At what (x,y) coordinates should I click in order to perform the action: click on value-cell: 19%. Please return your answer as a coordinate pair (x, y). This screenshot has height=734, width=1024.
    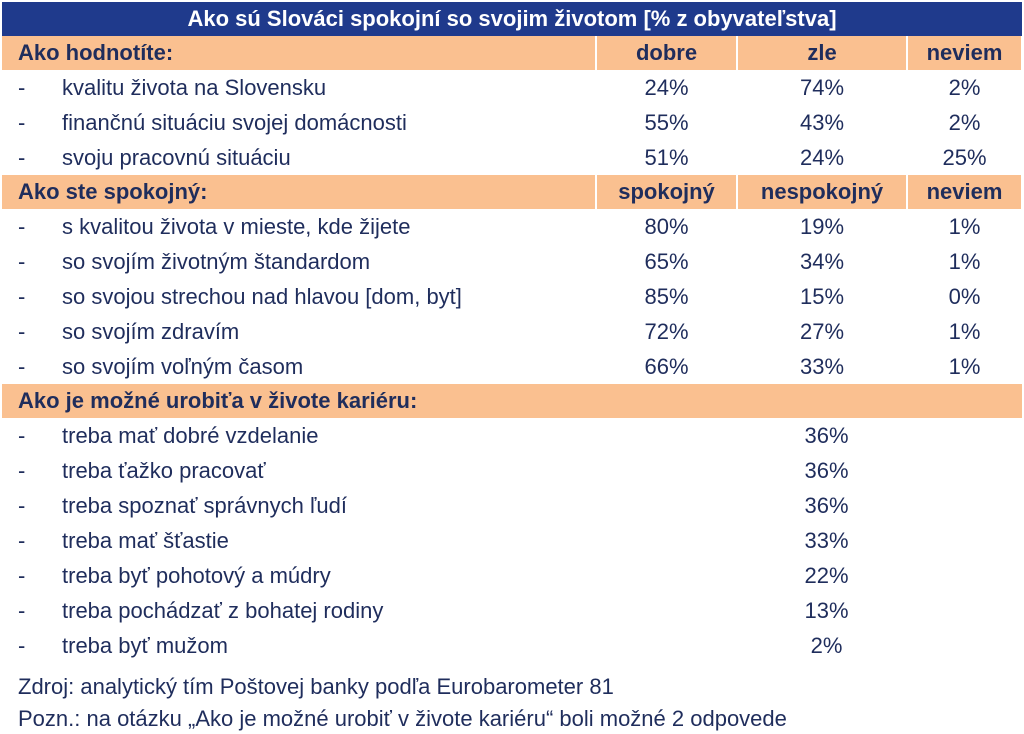
    Looking at the image, I should click on (822, 226).